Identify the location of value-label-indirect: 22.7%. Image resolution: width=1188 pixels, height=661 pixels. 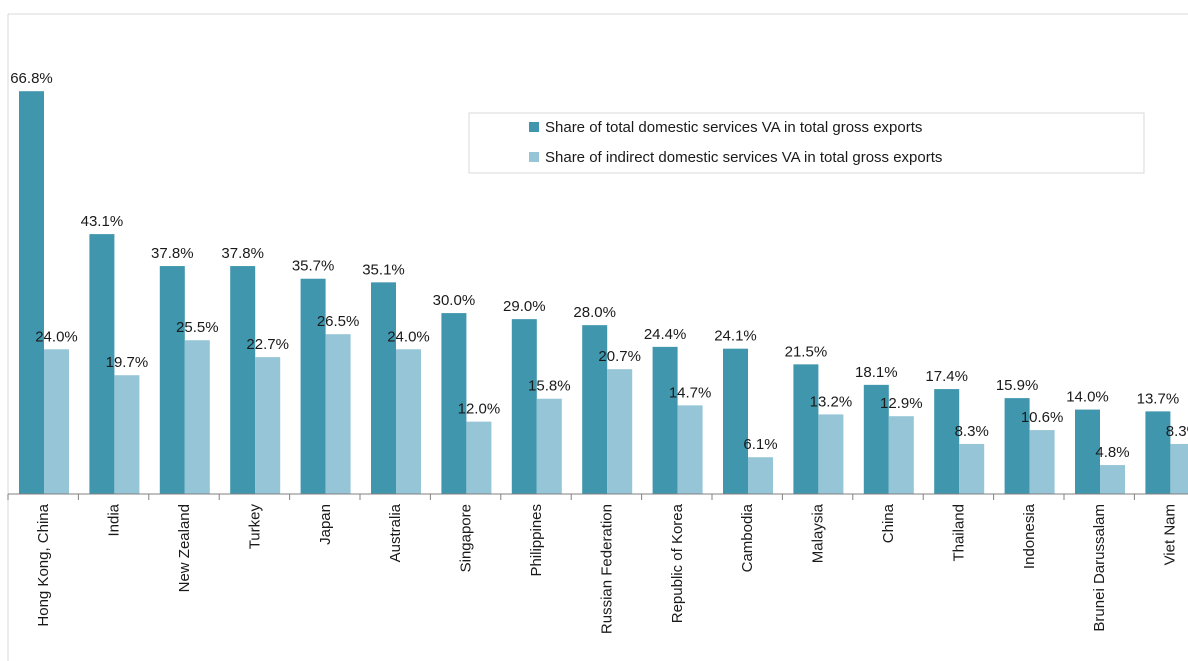
(267, 344).